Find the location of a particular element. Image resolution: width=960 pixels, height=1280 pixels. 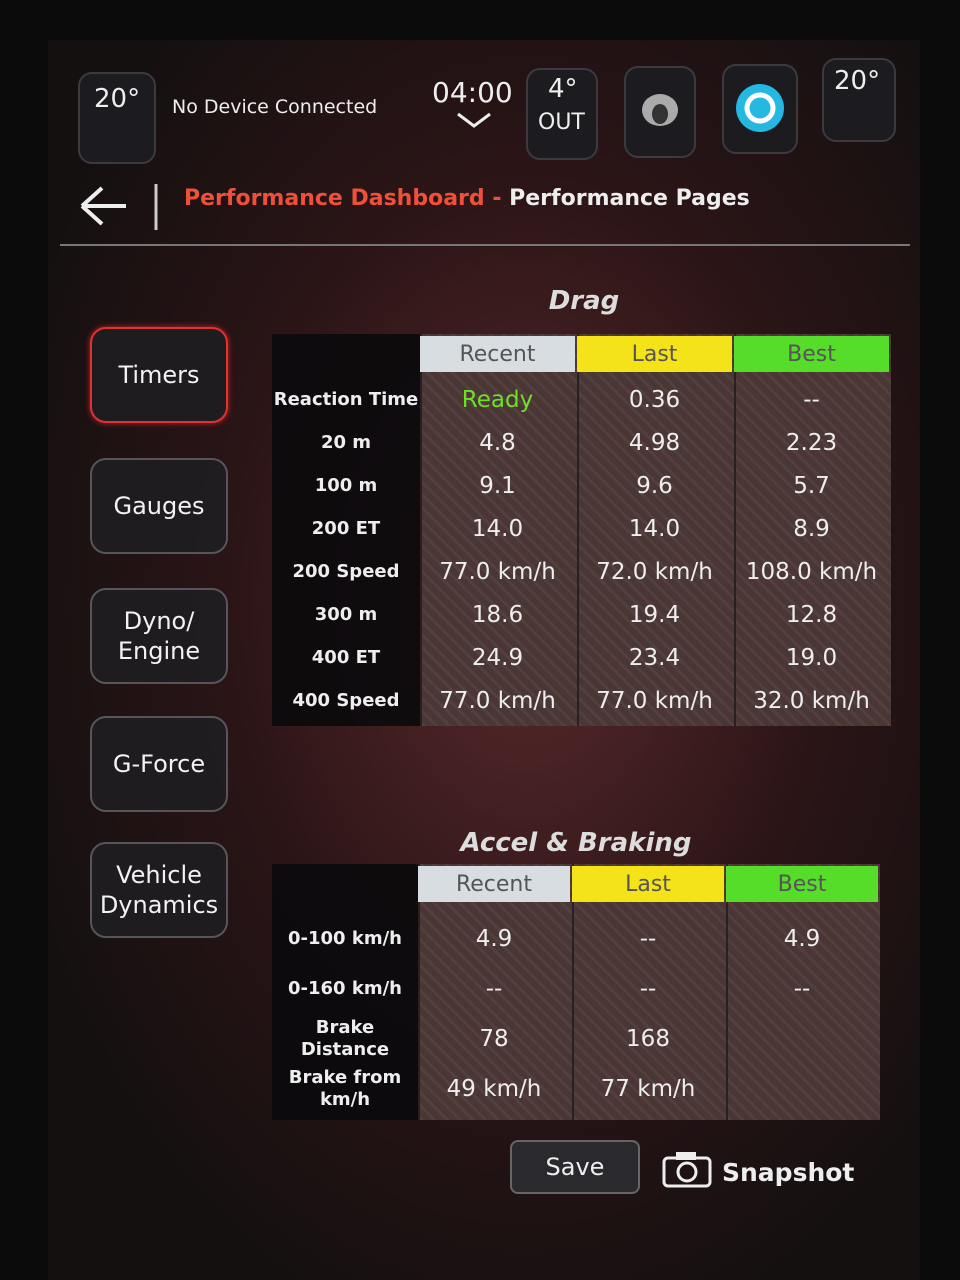

row-label: Brake from km/h is located at coordinates (345, 1088).